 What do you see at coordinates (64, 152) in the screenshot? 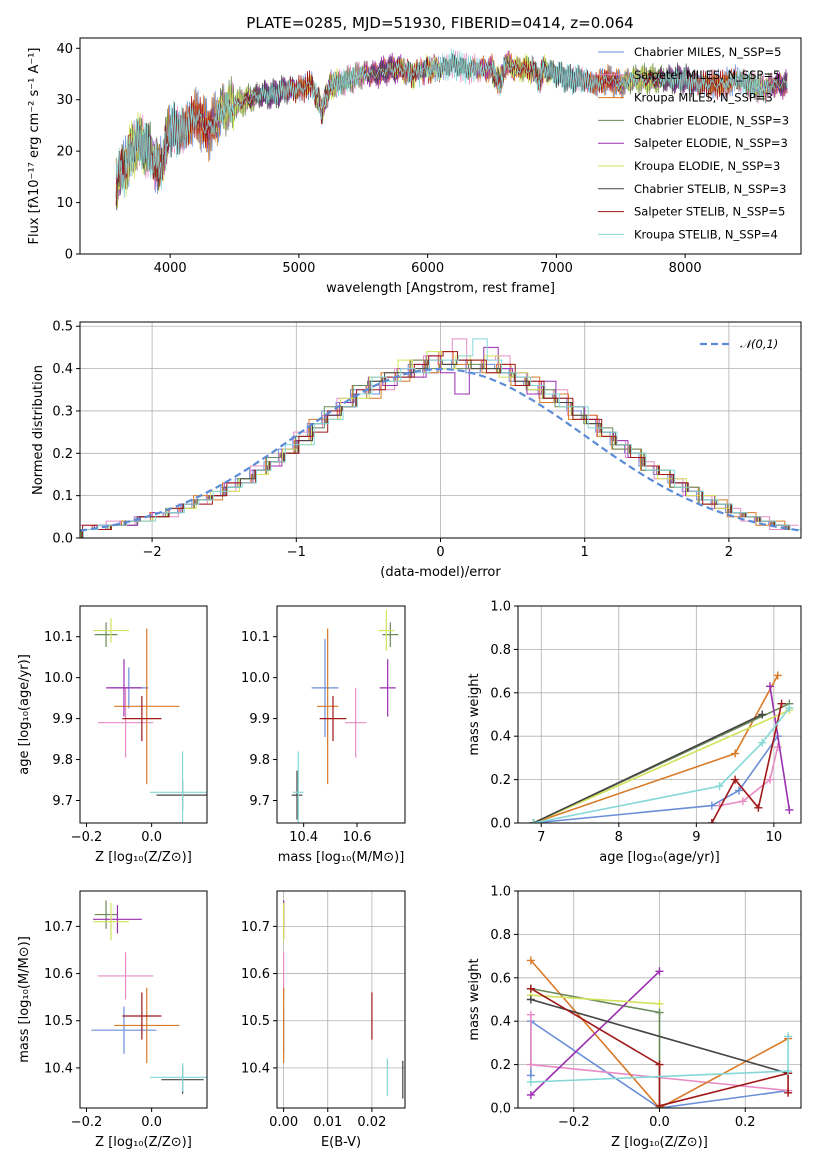
I see `y-tick-label: 20` at bounding box center [64, 152].